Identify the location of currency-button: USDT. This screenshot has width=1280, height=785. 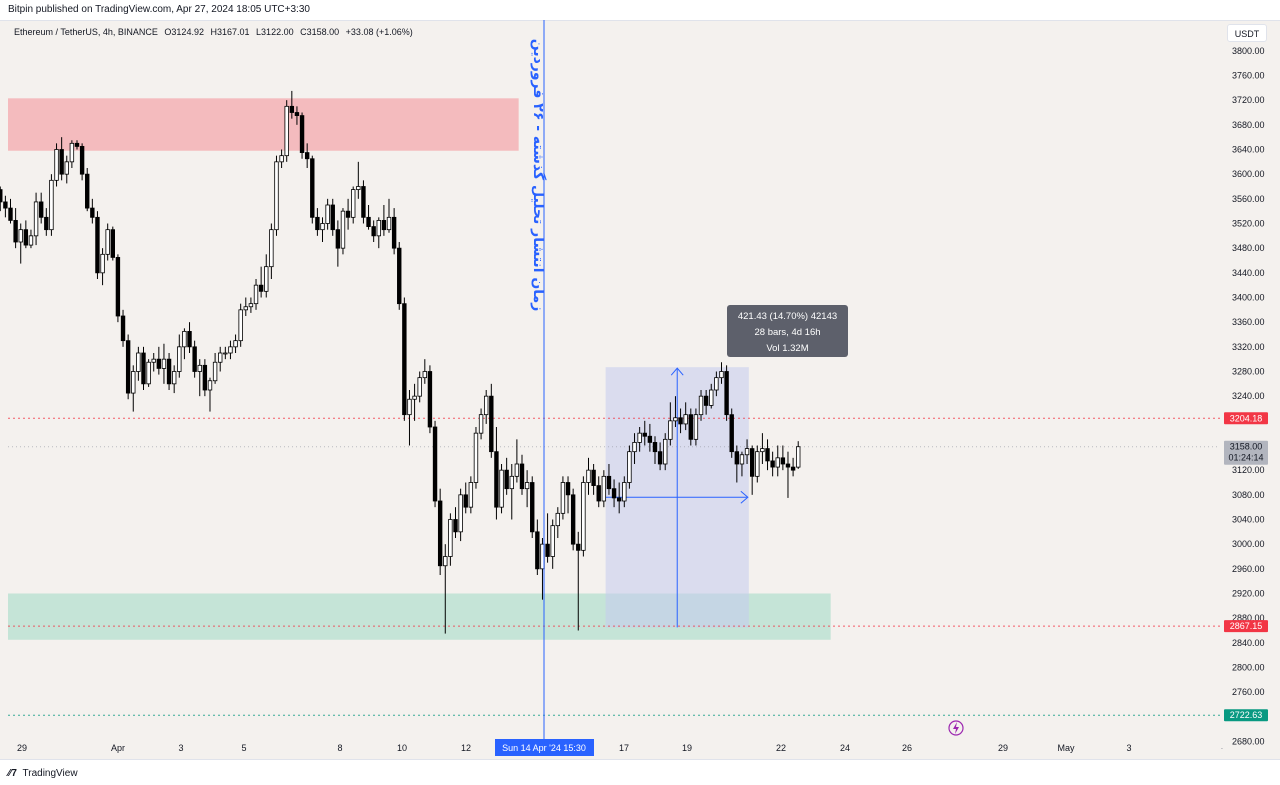
(1247, 33).